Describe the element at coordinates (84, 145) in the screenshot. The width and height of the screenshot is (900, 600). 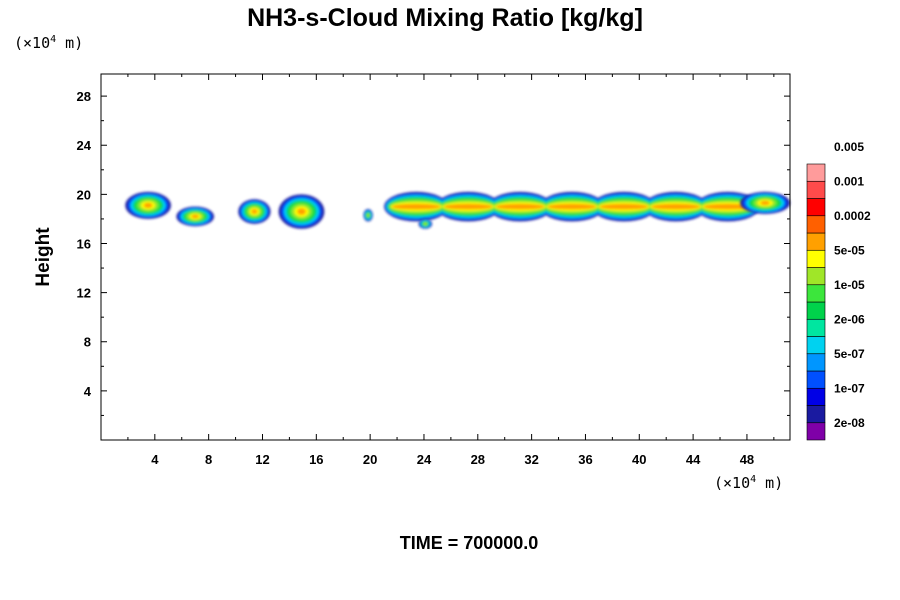
I see `y-tick-label: 24` at that location.